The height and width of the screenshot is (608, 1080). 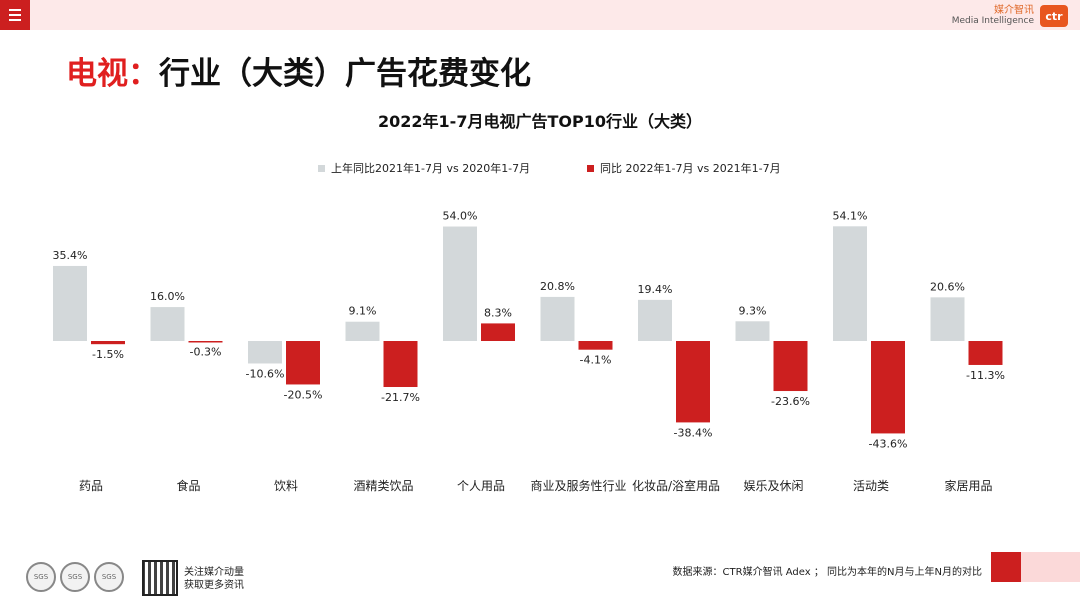 What do you see at coordinates (400, 397) in the screenshot?
I see `data-label-current-3: -21.7%` at bounding box center [400, 397].